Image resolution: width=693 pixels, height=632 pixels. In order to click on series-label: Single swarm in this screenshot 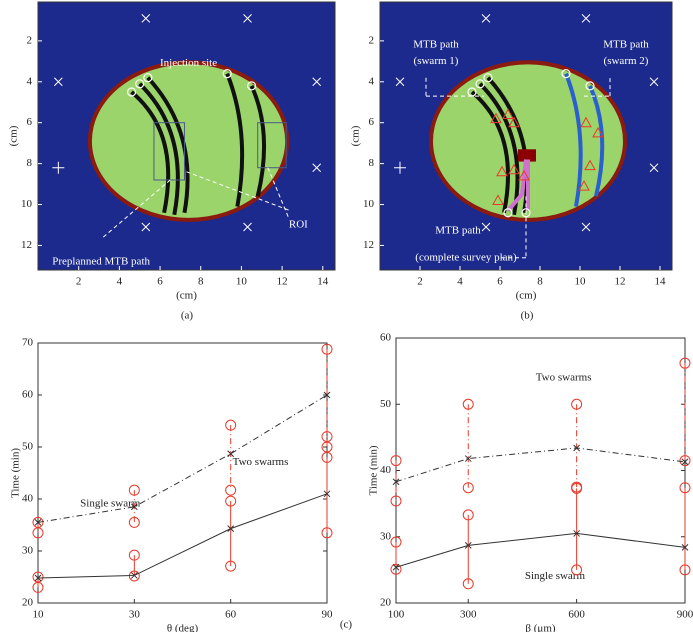, I will do `click(110, 504)`.